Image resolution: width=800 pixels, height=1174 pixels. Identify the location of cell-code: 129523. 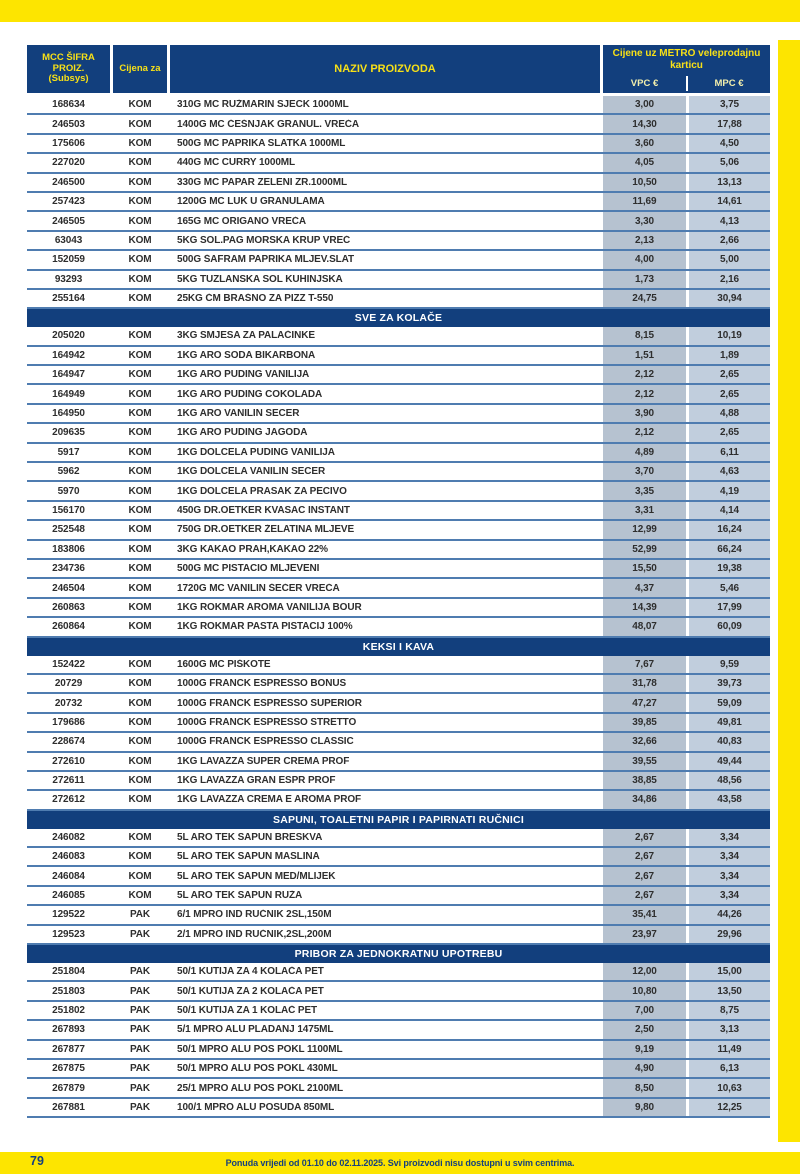
(68, 934).